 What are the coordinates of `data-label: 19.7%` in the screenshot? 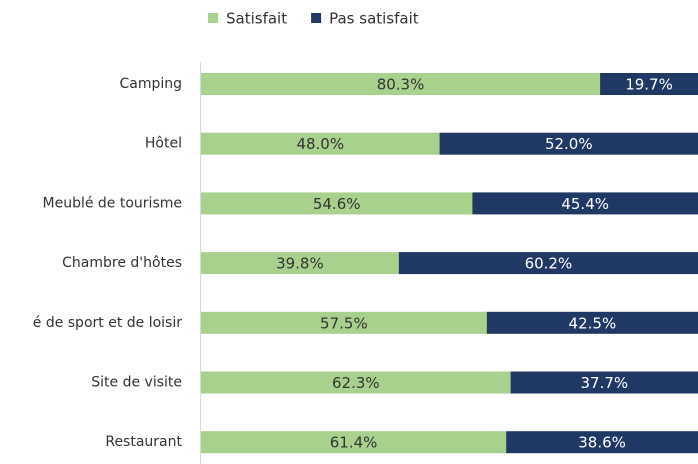 It's located at (649, 85).